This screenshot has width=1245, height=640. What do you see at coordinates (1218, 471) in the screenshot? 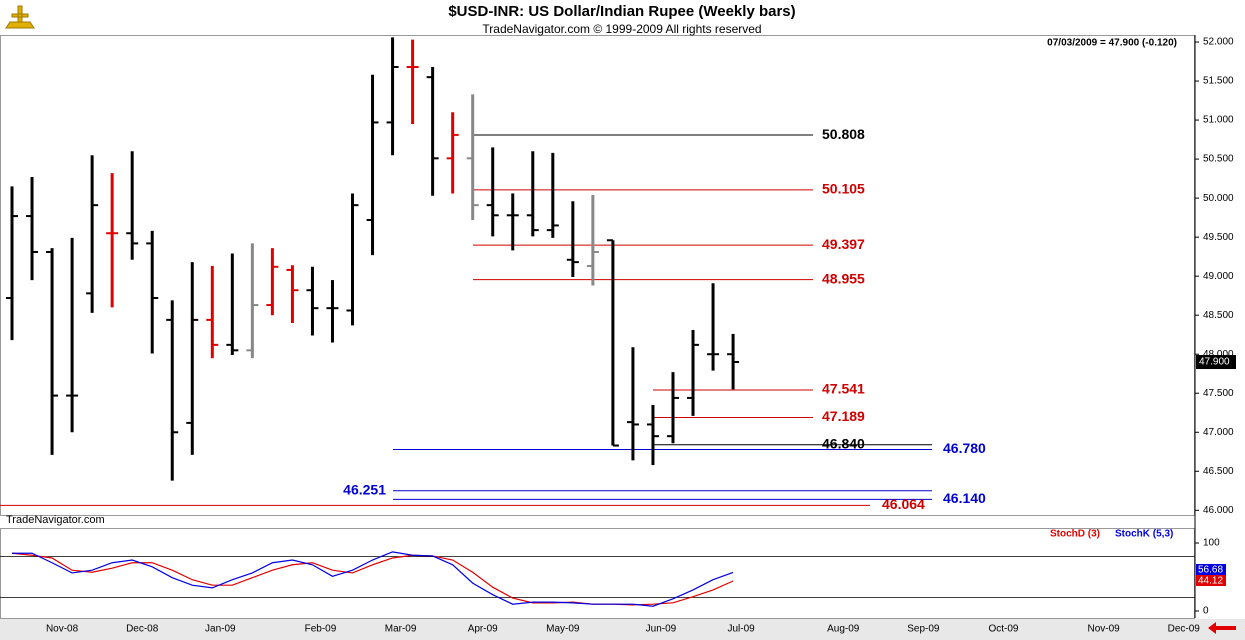
I see `y-tick-label: 46.500` at bounding box center [1218, 471].